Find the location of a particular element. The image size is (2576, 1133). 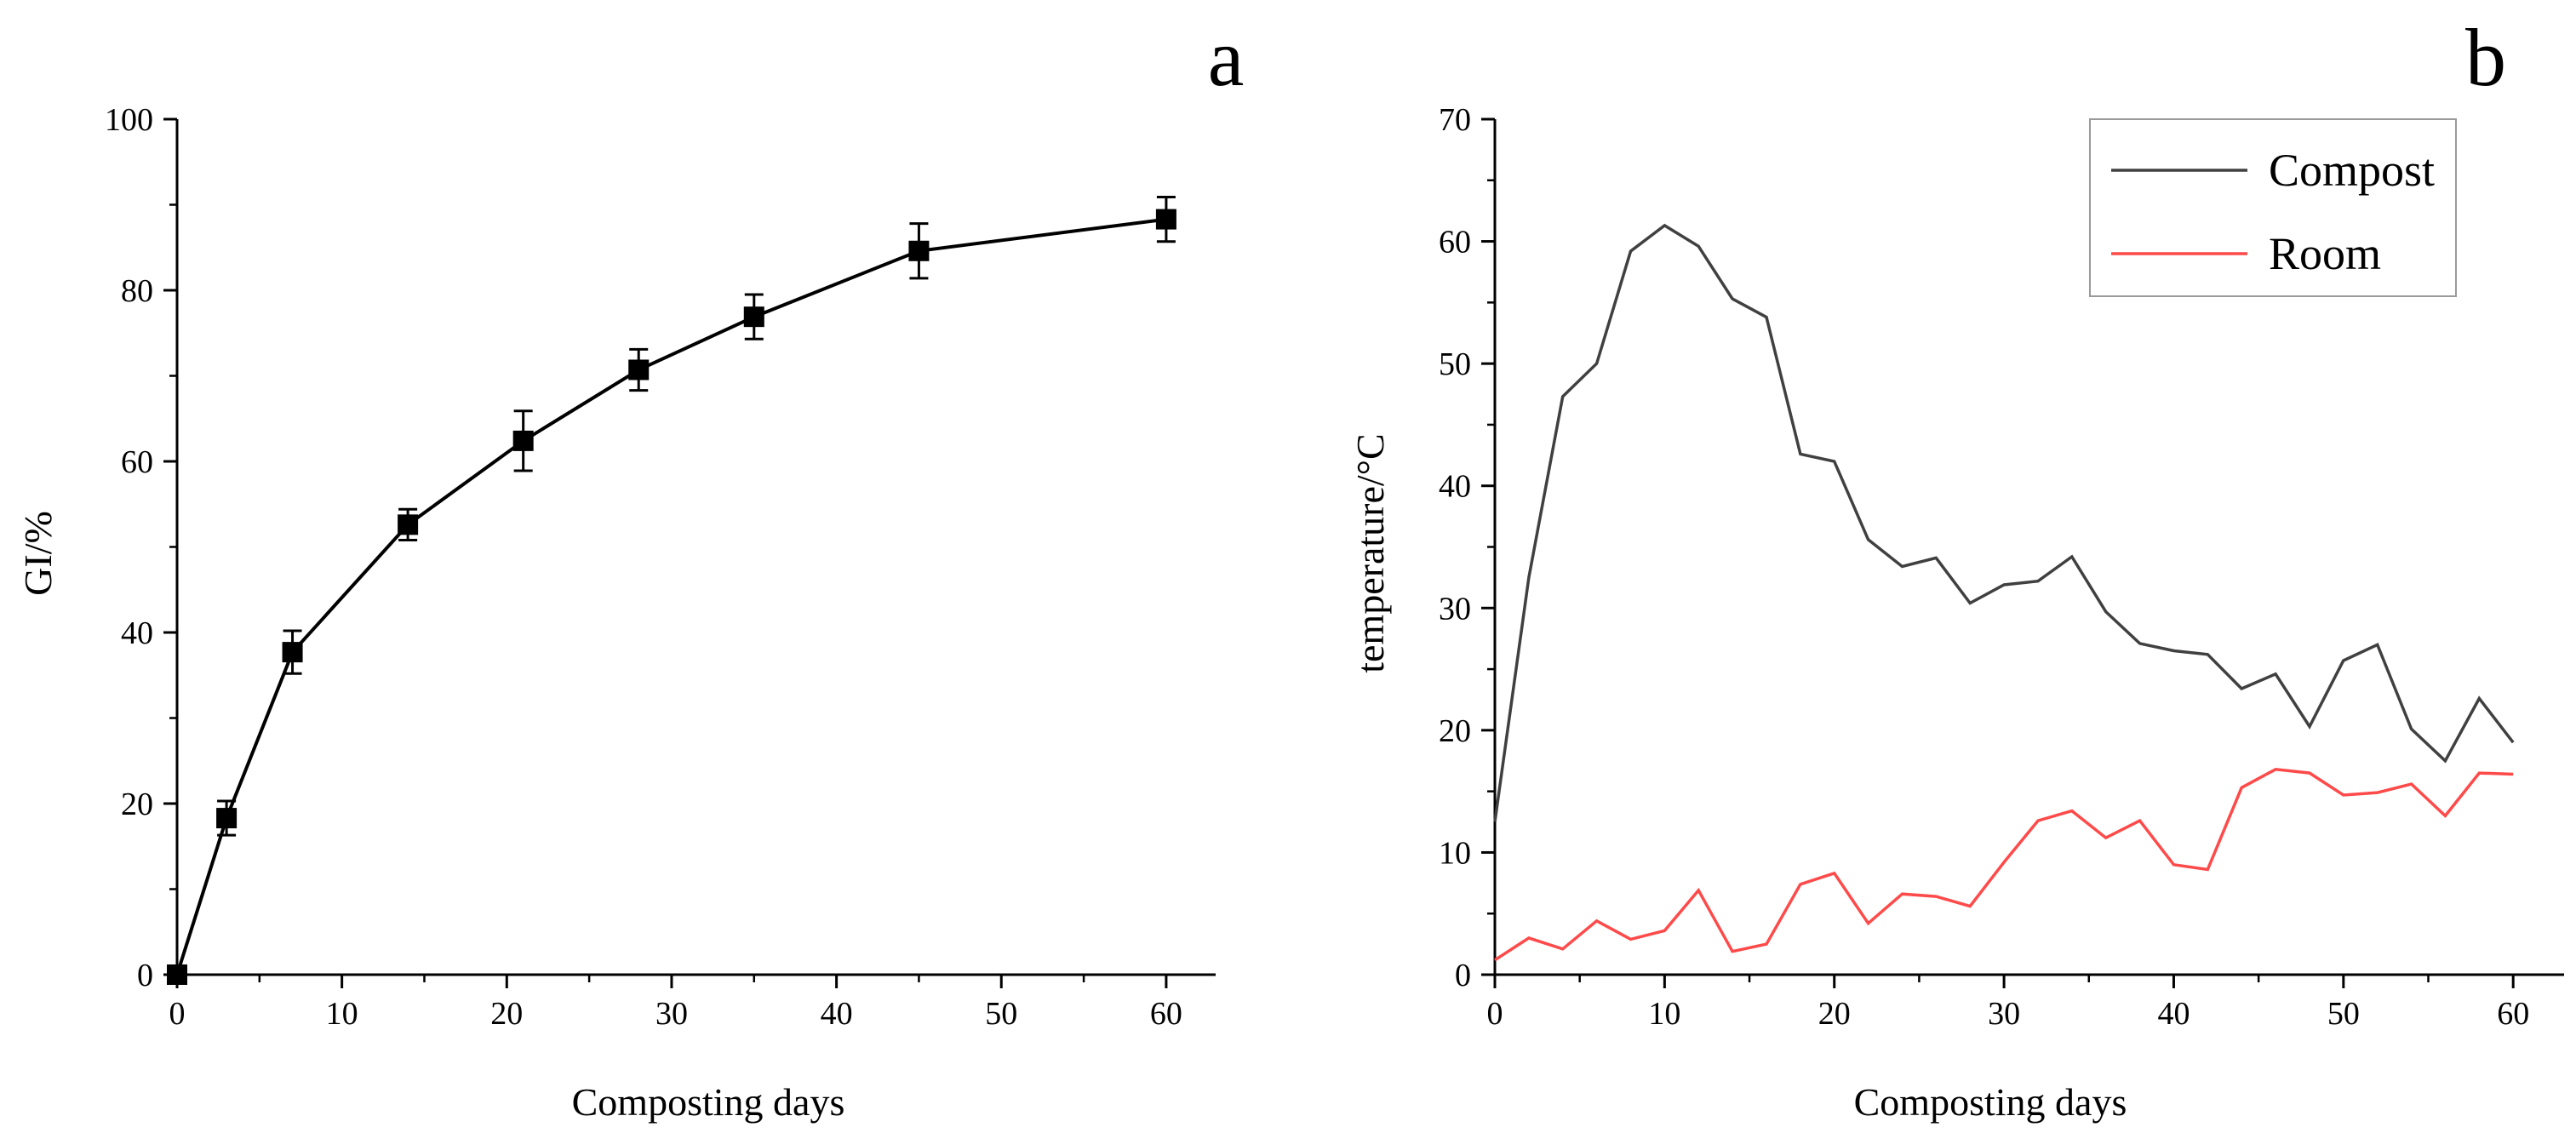

y-tick-label: 80 is located at coordinates (137, 291).